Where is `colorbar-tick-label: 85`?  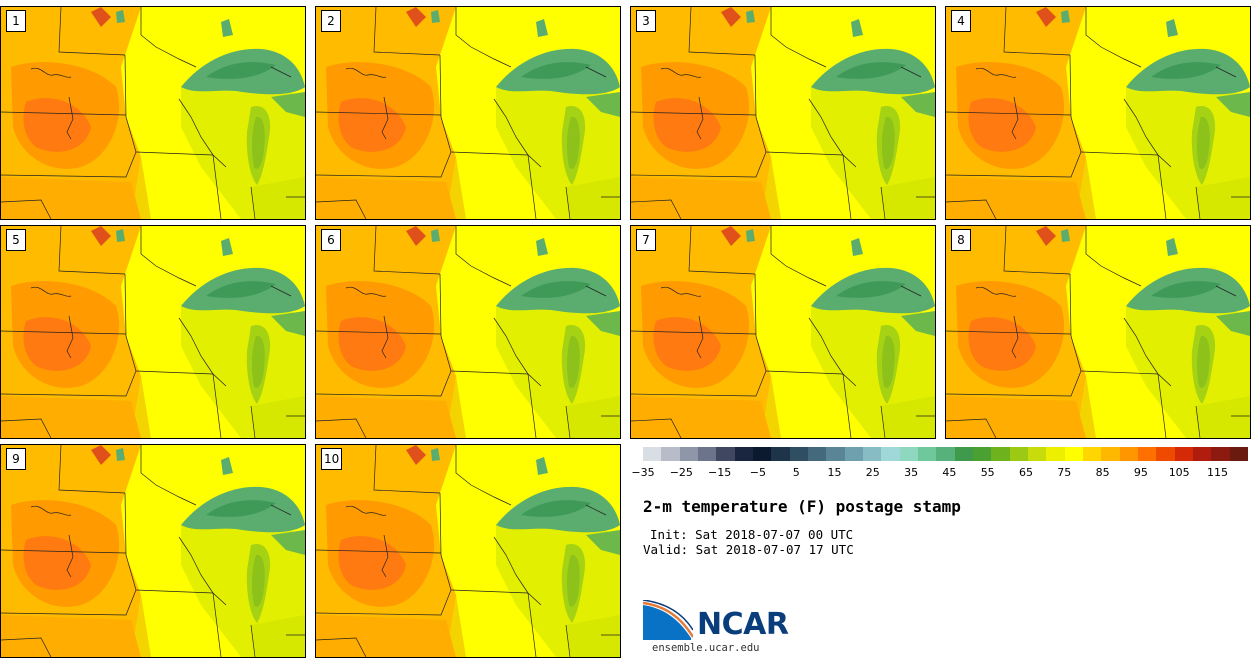 colorbar-tick-label: 85 is located at coordinates (1102, 472).